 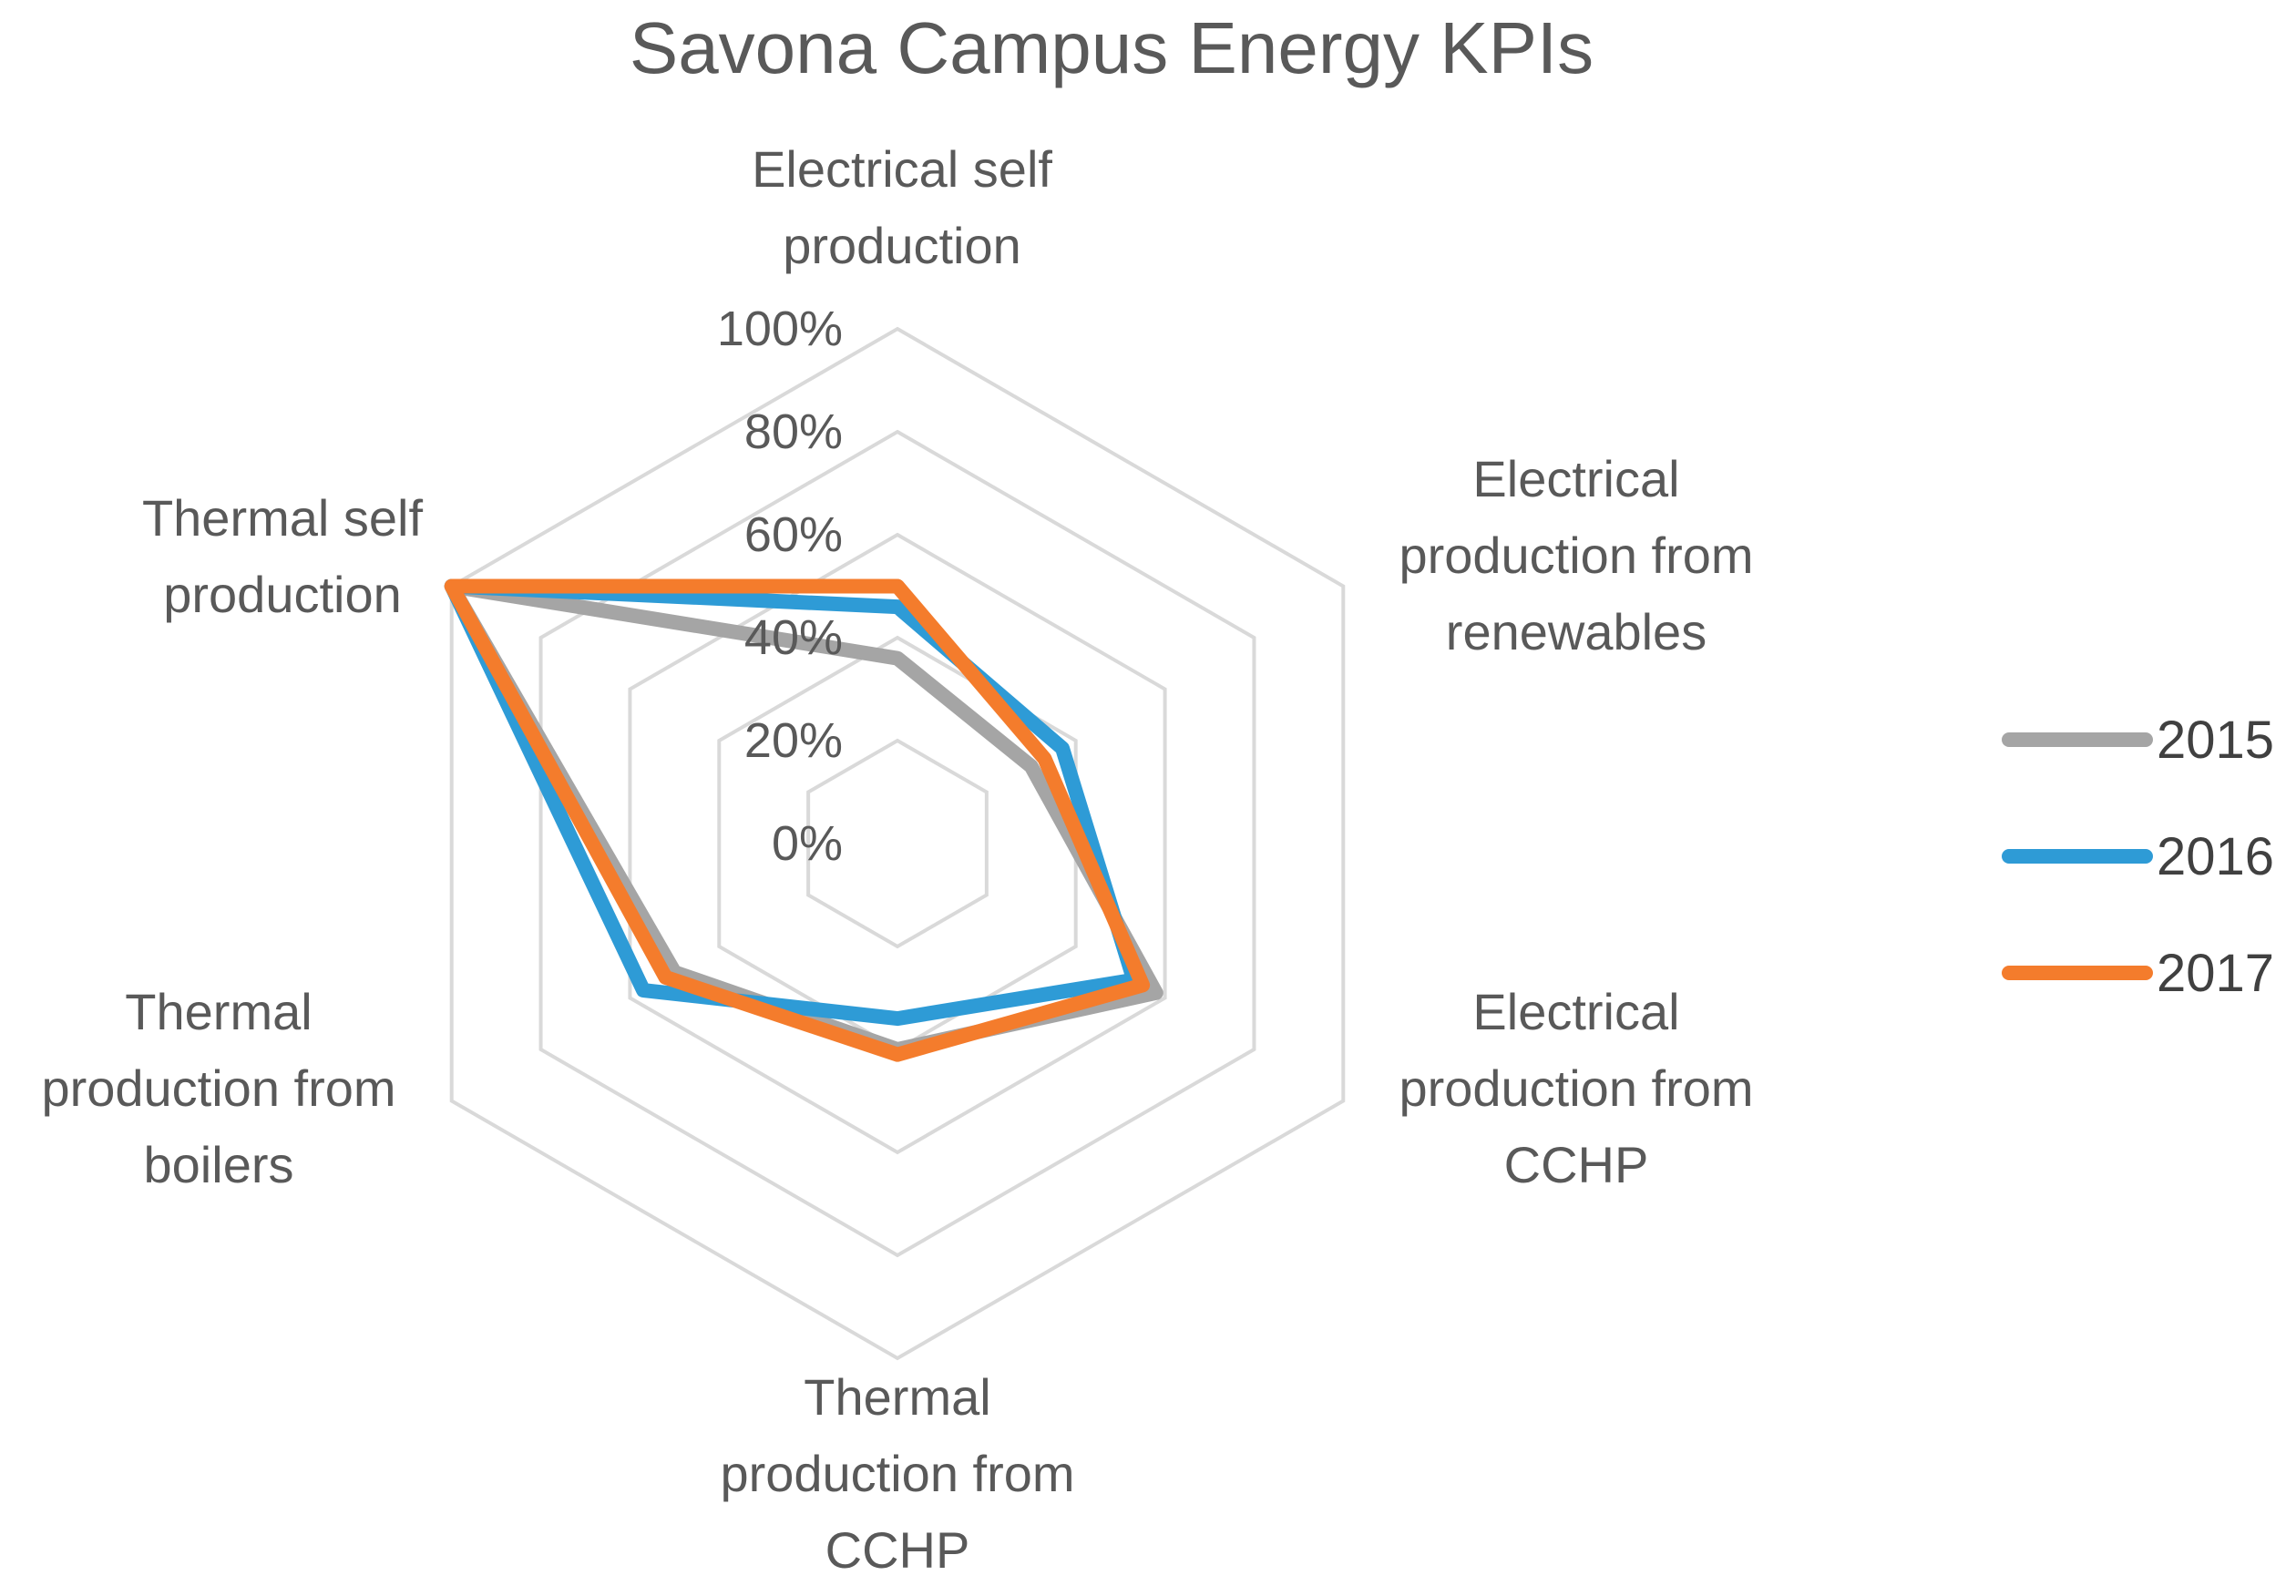 I want to click on tick-label-60%: 60%, so click(x=793, y=535).